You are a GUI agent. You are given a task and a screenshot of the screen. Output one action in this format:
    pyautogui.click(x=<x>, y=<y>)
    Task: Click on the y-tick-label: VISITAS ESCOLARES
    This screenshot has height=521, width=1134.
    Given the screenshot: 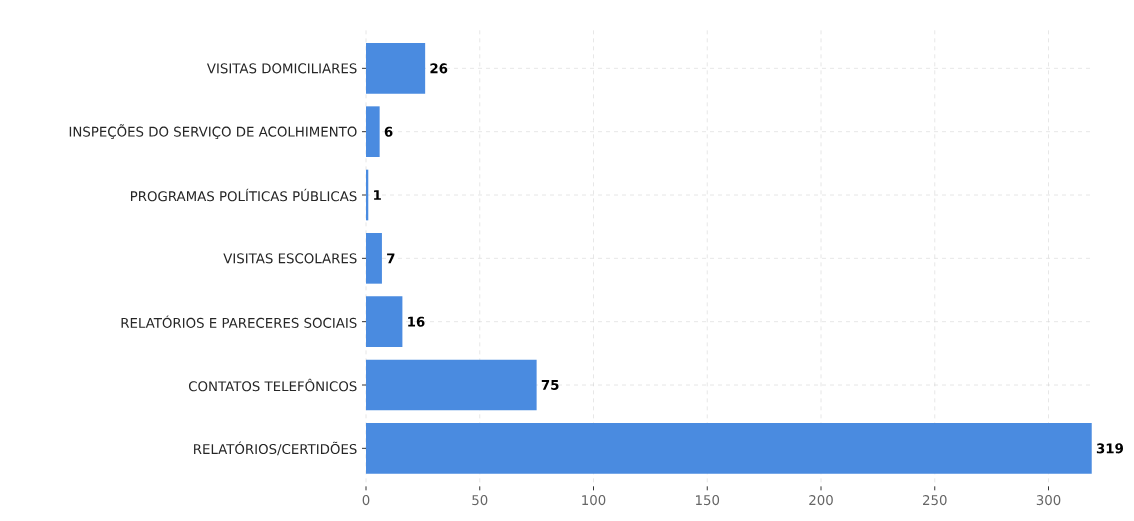 What is the action you would take?
    pyautogui.click(x=290, y=258)
    